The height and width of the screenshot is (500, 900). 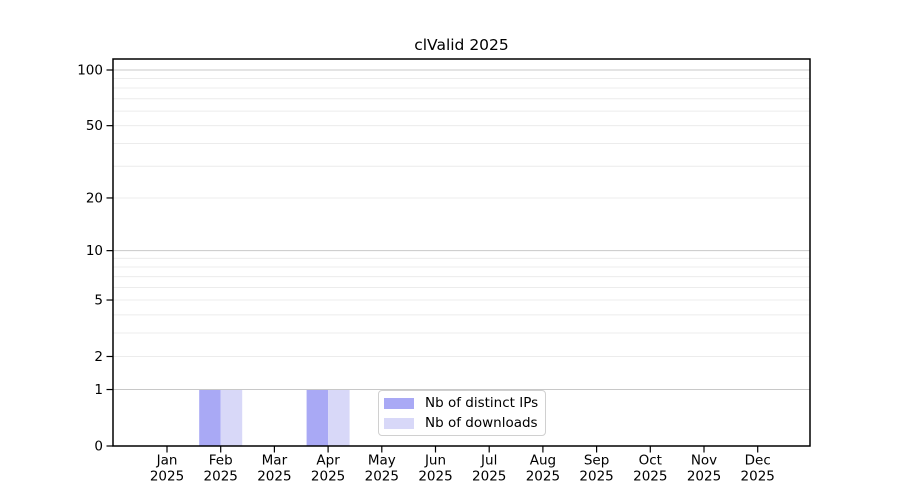 What do you see at coordinates (704, 461) in the screenshot?
I see `x-tick-label-month: Nov` at bounding box center [704, 461].